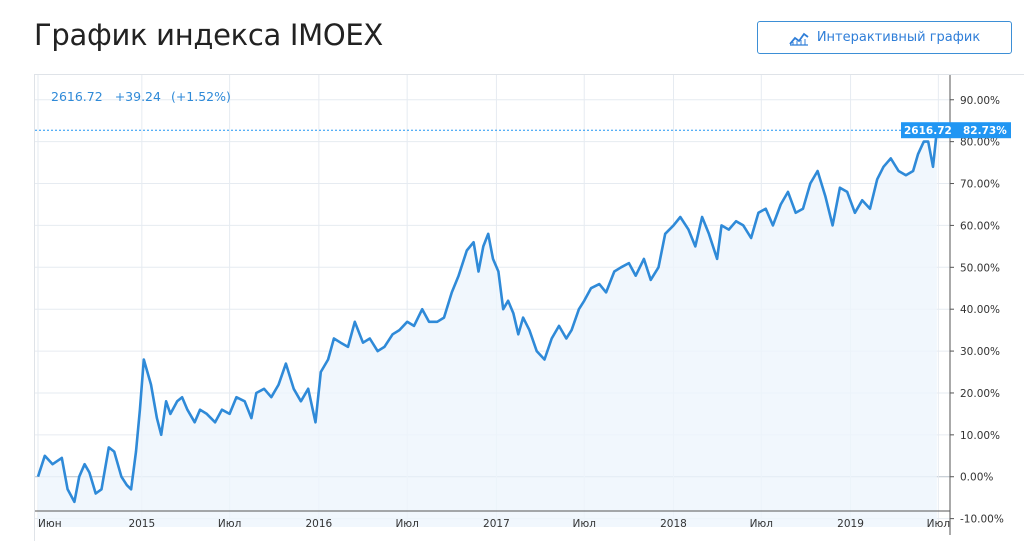 Image resolution: width=1024 pixels, height=542 pixels. What do you see at coordinates (77, 96) in the screenshot?
I see `quote-value: 2616.72` at bounding box center [77, 96].